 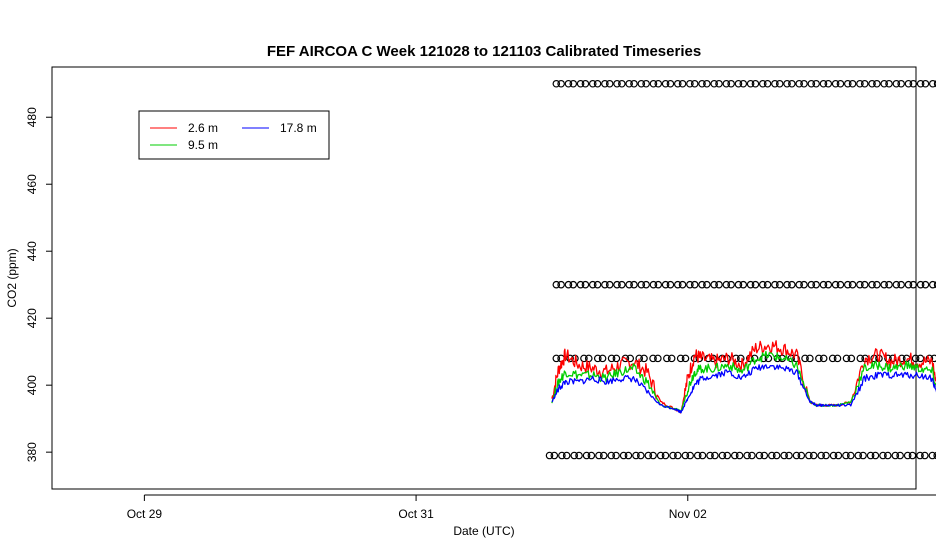 What do you see at coordinates (298, 128) in the screenshot?
I see `legend-label-17-8m: 17.8 m` at bounding box center [298, 128].